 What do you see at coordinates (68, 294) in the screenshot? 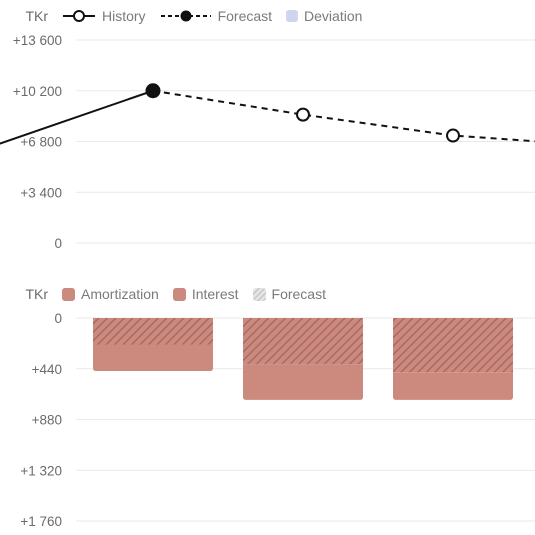
I see `amortization-legend-icon` at bounding box center [68, 294].